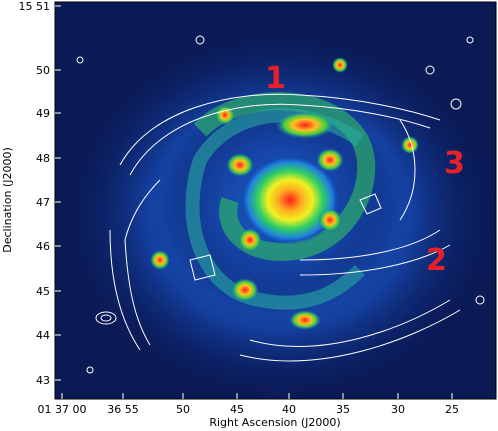 This screenshot has width=498, height=431. I want to click on x-tick-label: 40, so click(289, 409).